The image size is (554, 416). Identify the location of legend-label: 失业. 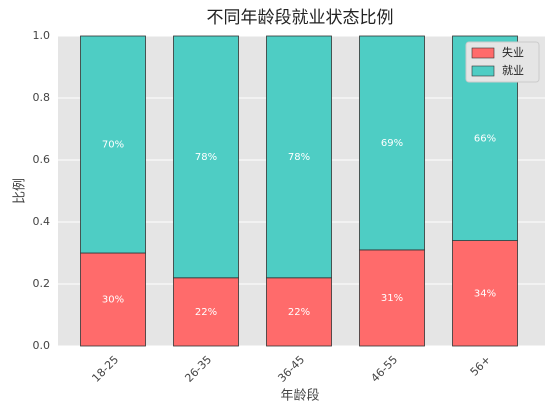
(513, 52).